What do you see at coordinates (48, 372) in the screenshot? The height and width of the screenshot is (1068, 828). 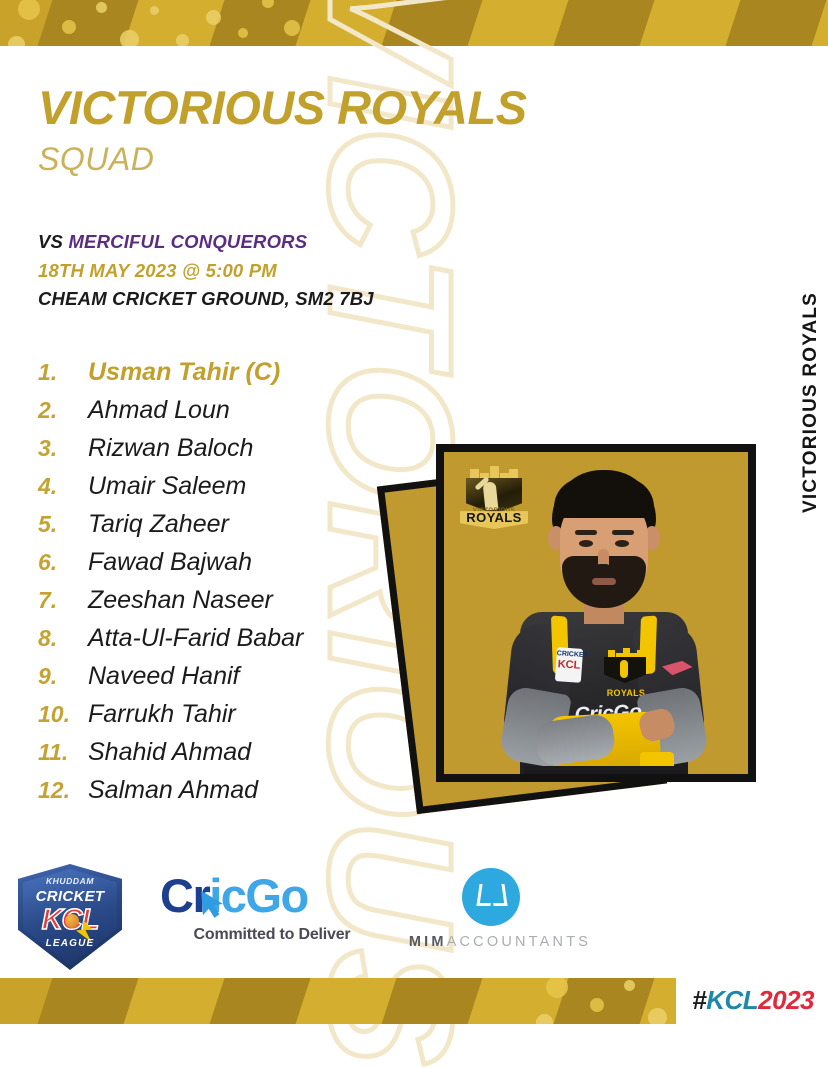 I see `player-number: 1.` at bounding box center [48, 372].